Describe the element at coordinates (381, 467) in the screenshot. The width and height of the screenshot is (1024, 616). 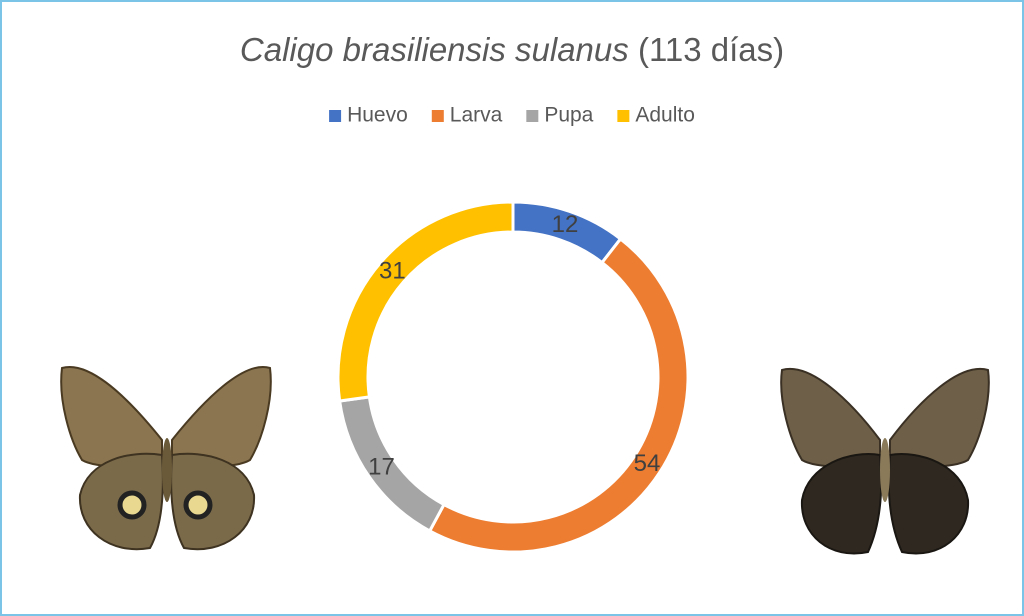
I see `data-label: 17` at that location.